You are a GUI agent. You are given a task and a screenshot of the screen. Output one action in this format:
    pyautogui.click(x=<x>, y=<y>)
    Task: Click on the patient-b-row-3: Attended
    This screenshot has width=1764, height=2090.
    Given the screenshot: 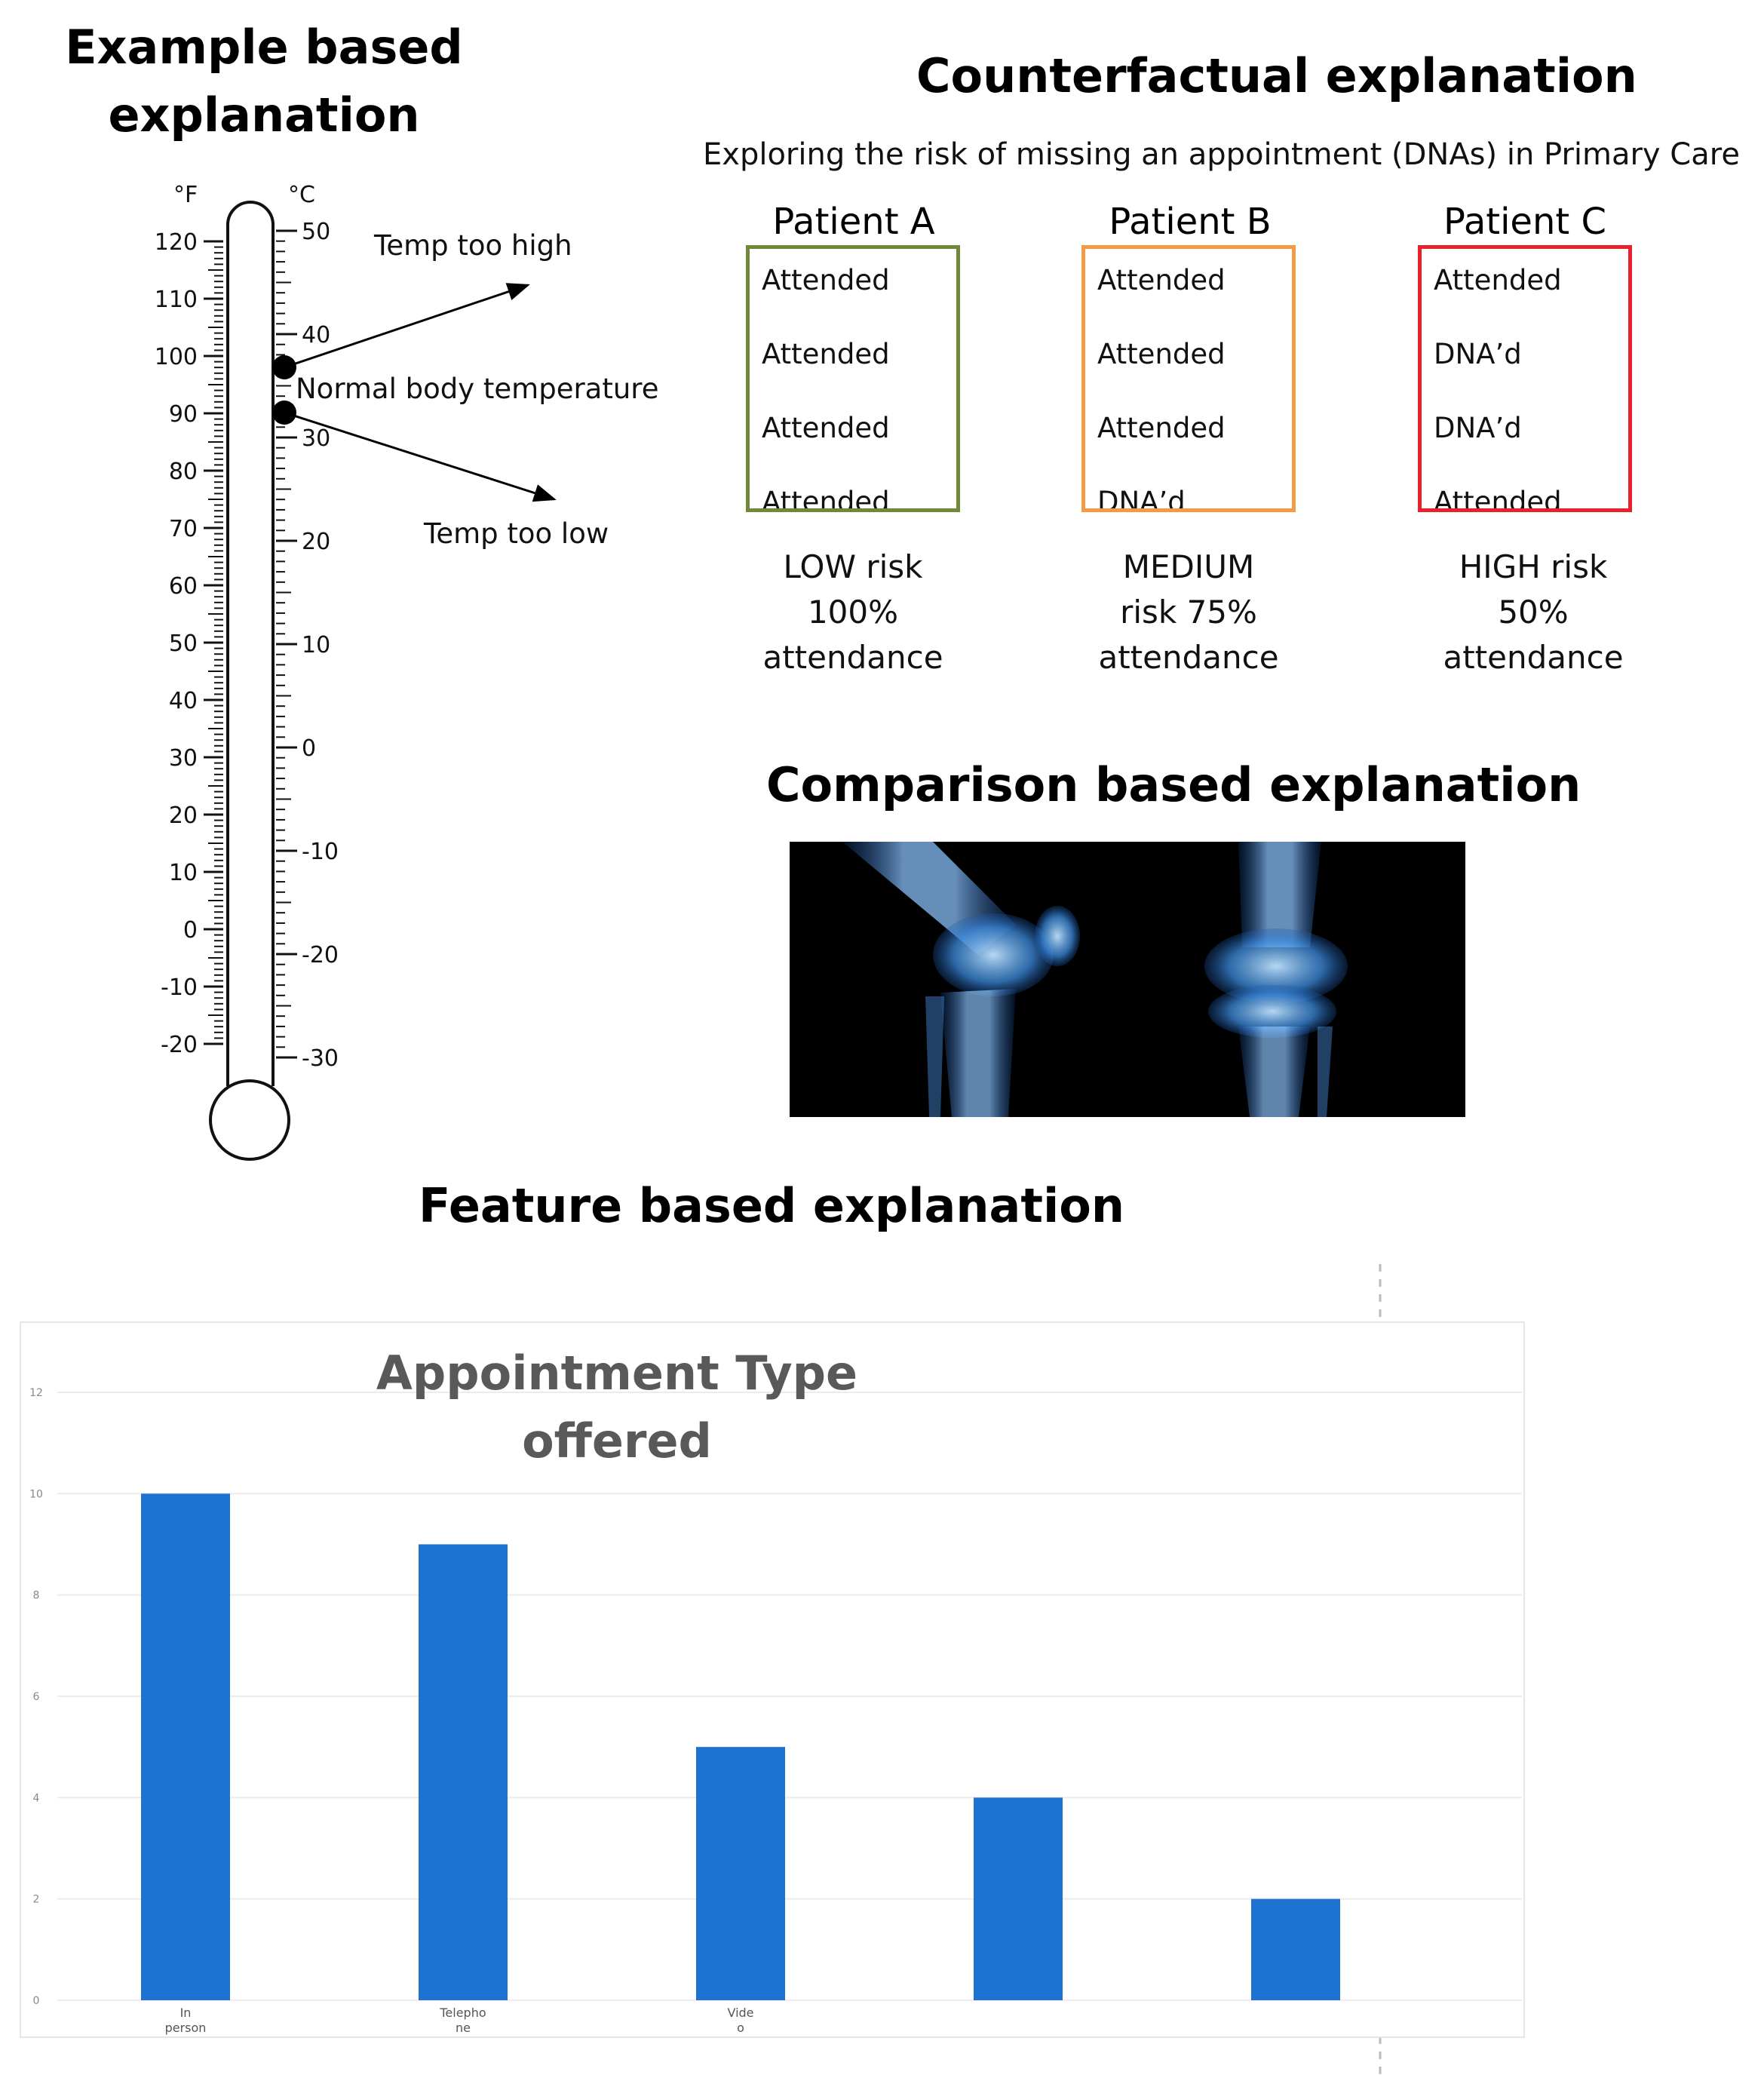 What is the action you would take?
    pyautogui.click(x=1161, y=428)
    